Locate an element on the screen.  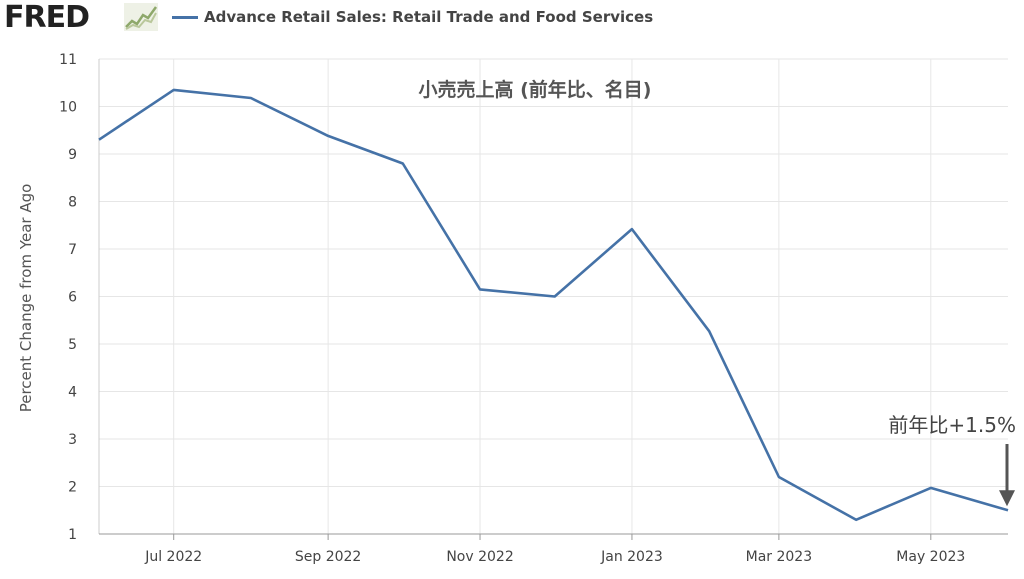
y-axis-label: Percent Change from Year Ago is located at coordinates (26, 298).